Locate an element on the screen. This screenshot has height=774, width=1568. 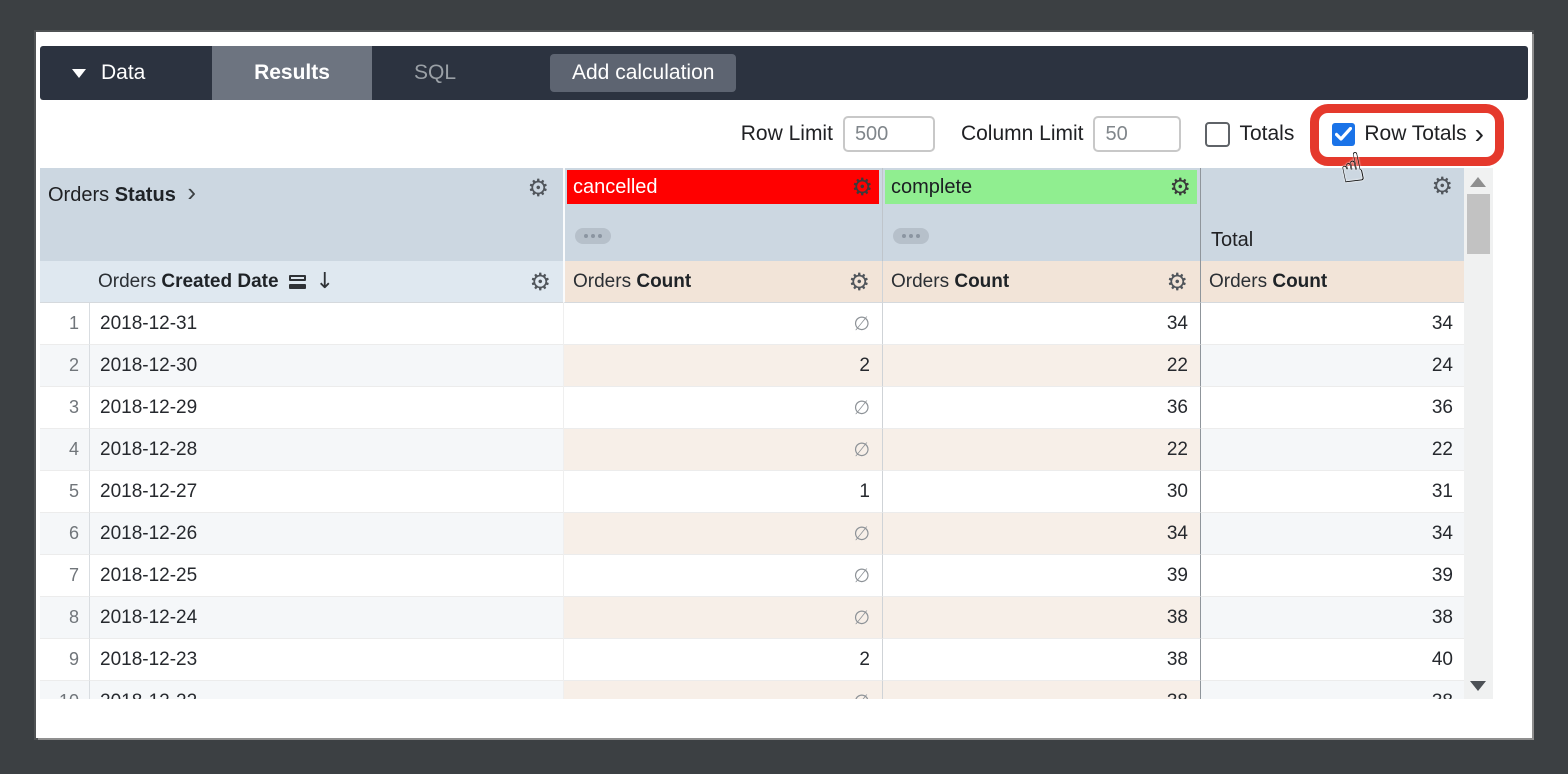
row-totals-checkbox is located at coordinates (1344, 134).